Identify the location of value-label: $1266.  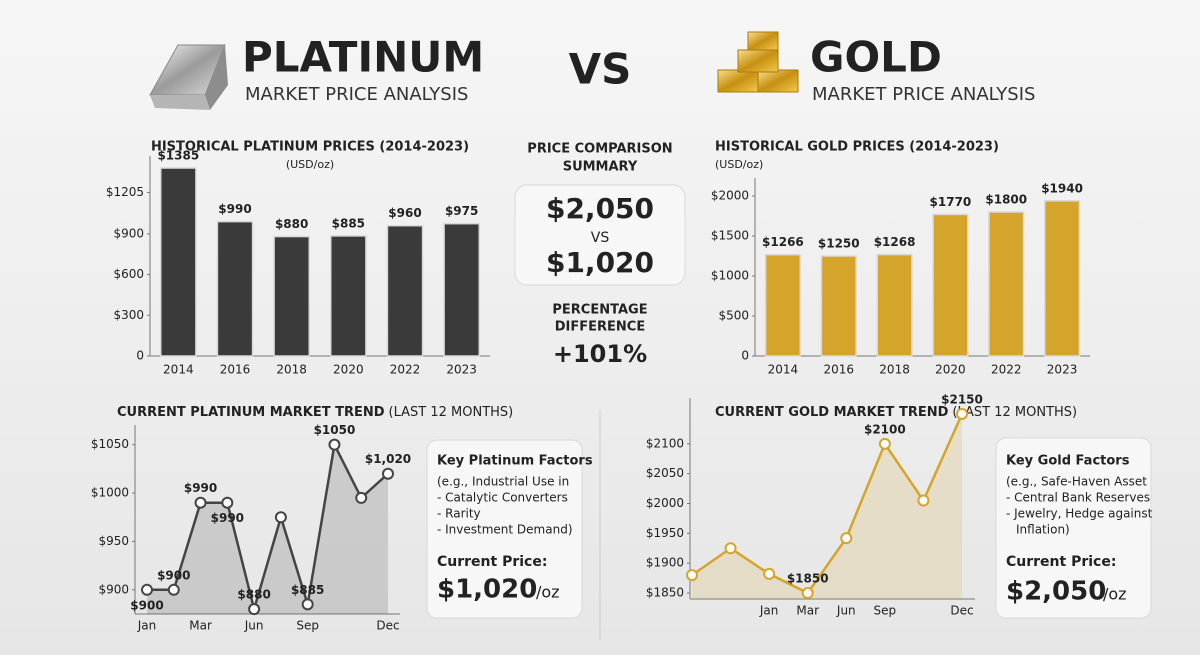
(783, 242).